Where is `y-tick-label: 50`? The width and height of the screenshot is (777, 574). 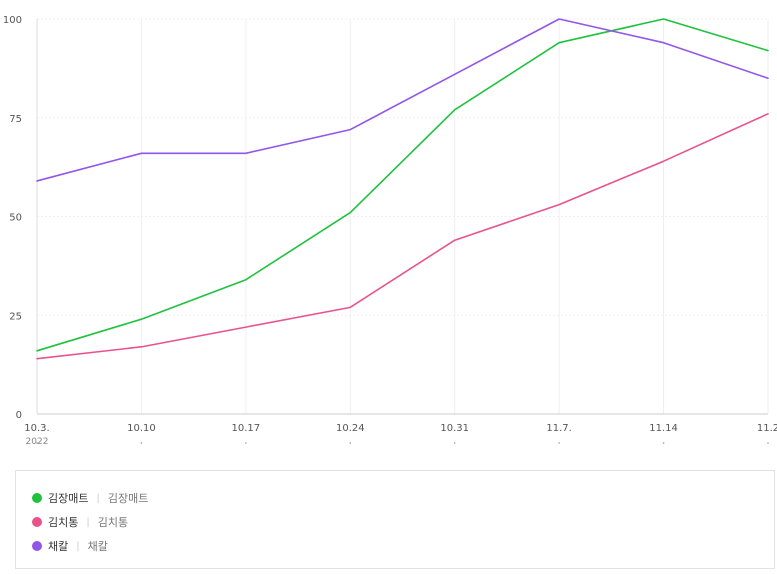 y-tick-label: 50 is located at coordinates (15, 218).